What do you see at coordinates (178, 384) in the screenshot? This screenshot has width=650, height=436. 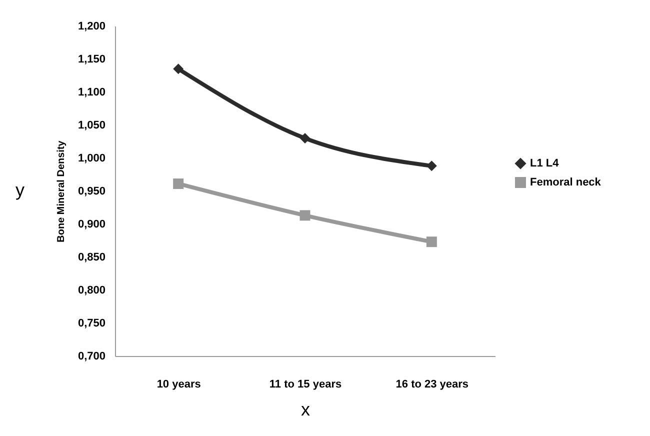 I see `x-tick-label: 10 years` at bounding box center [178, 384].